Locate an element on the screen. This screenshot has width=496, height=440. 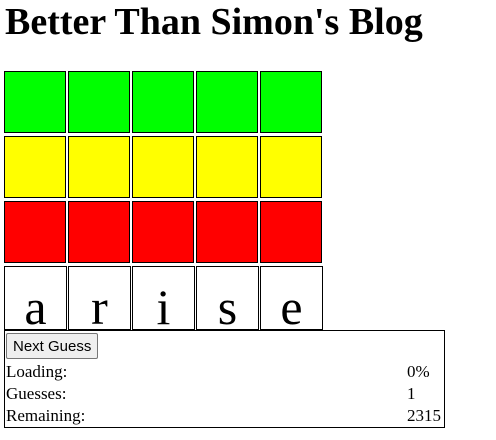
letter-4: s is located at coordinates (227, 304).